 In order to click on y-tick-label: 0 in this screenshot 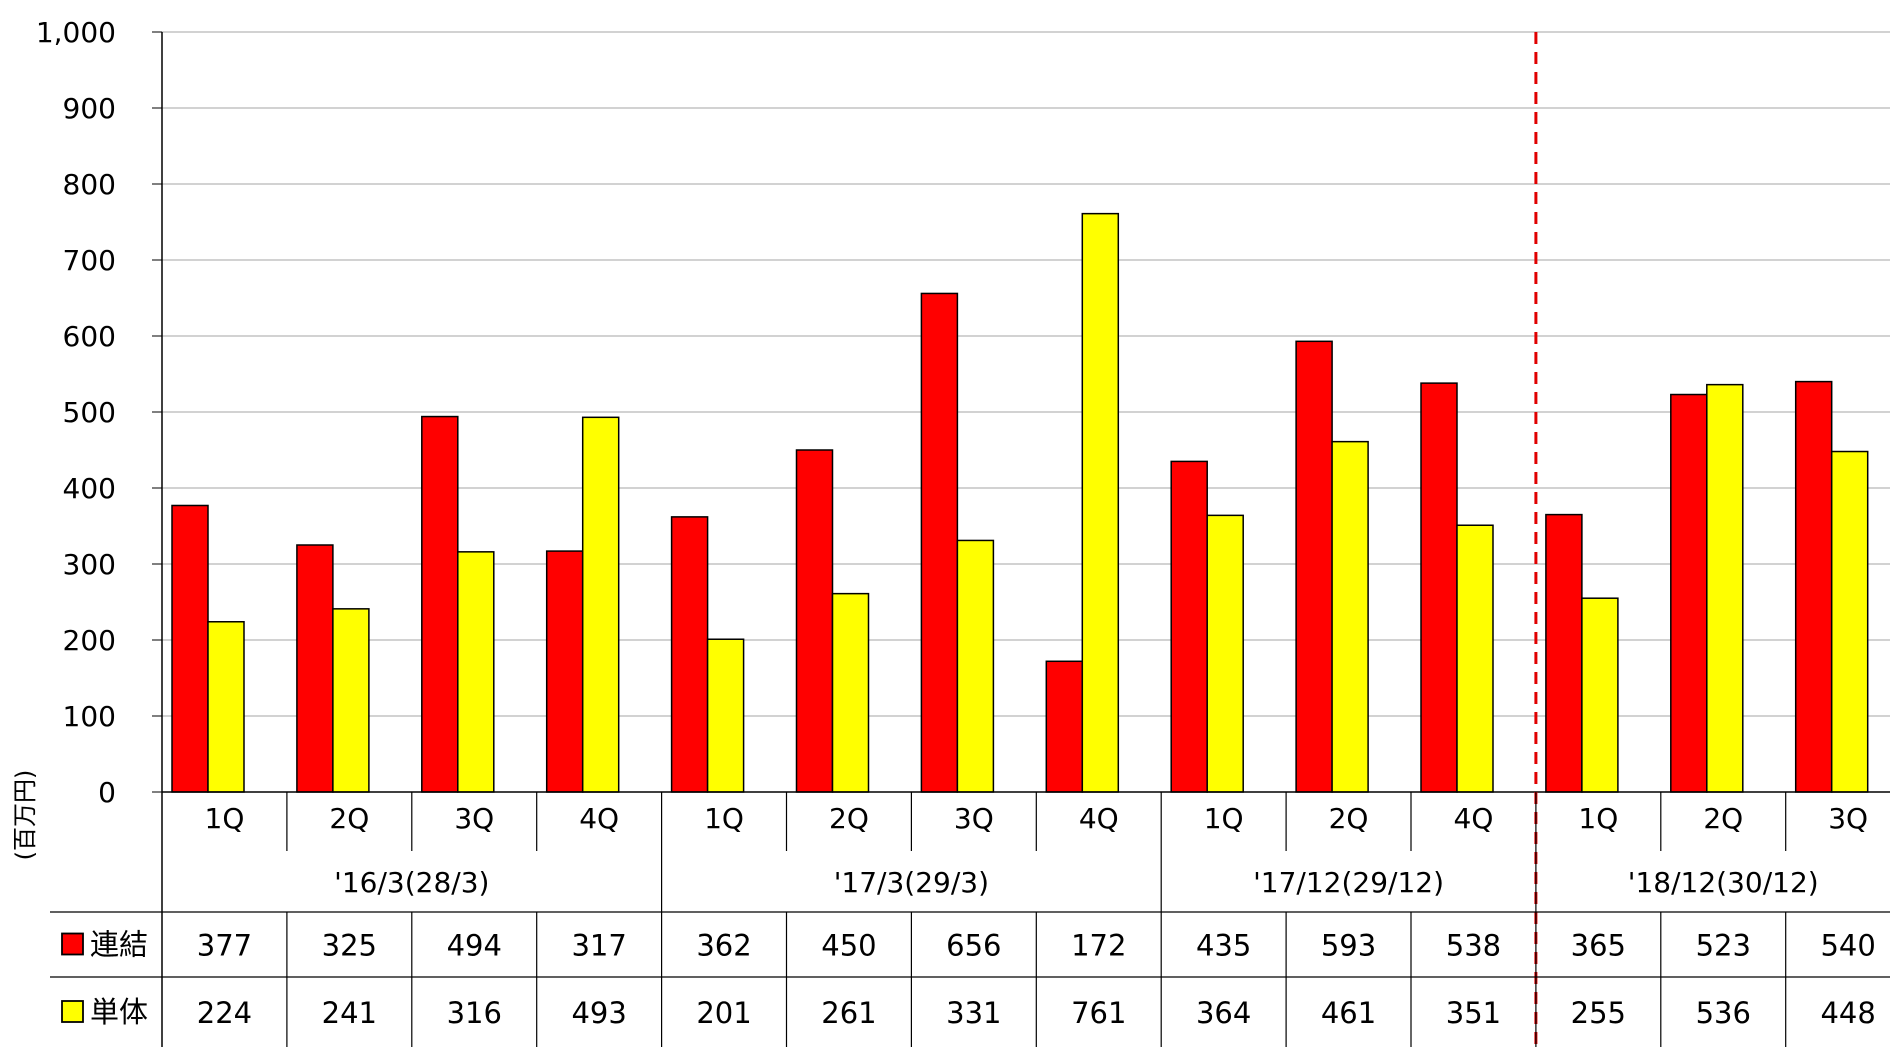, I will do `click(107, 792)`.